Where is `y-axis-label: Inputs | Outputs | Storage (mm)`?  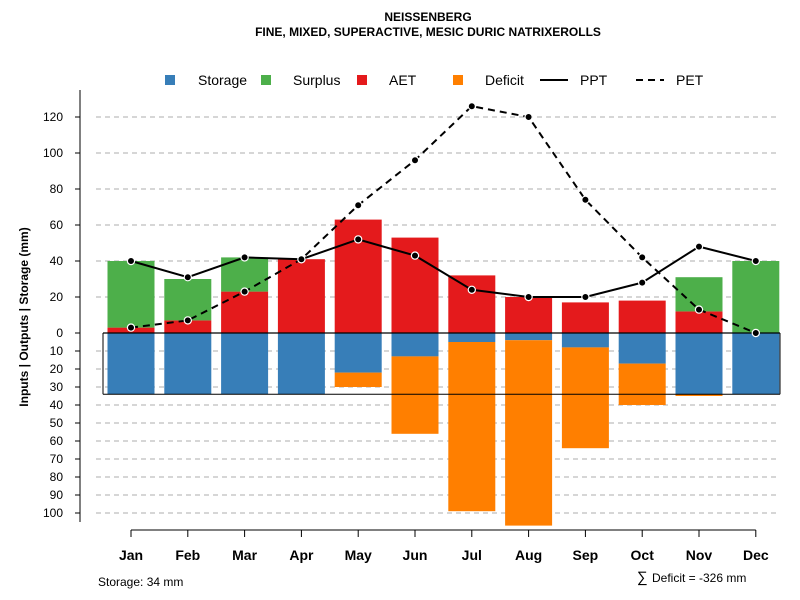 y-axis-label: Inputs | Outputs | Storage (mm) is located at coordinates (24, 316).